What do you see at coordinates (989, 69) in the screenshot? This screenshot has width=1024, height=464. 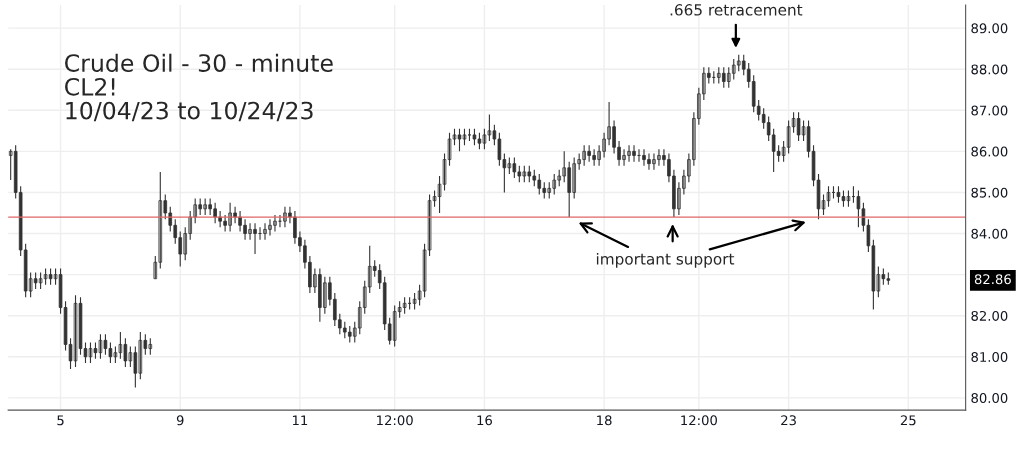 I see `y-tick-label: 88.00` at bounding box center [989, 69].